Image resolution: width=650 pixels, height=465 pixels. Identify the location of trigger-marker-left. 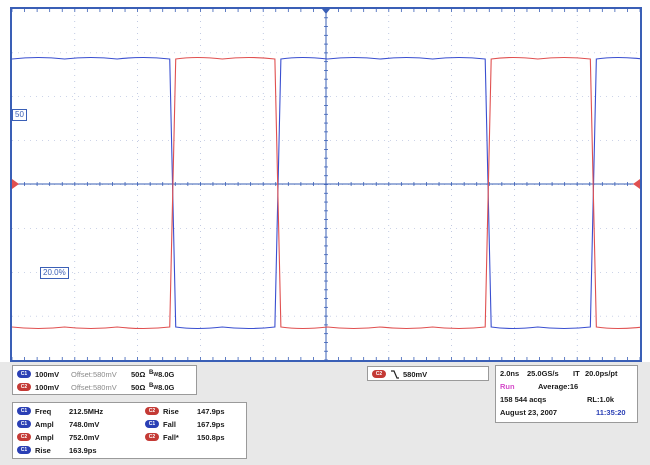
(15, 184).